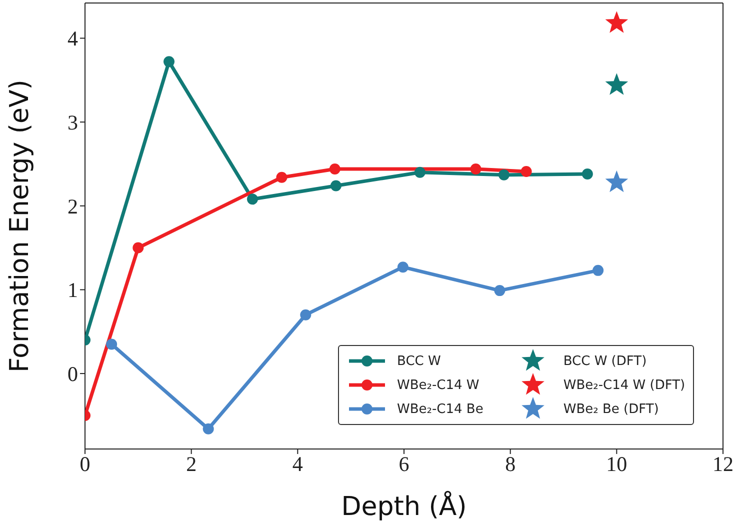  I want to click on legend-label: WBe₂-C14 W, so click(438, 385).